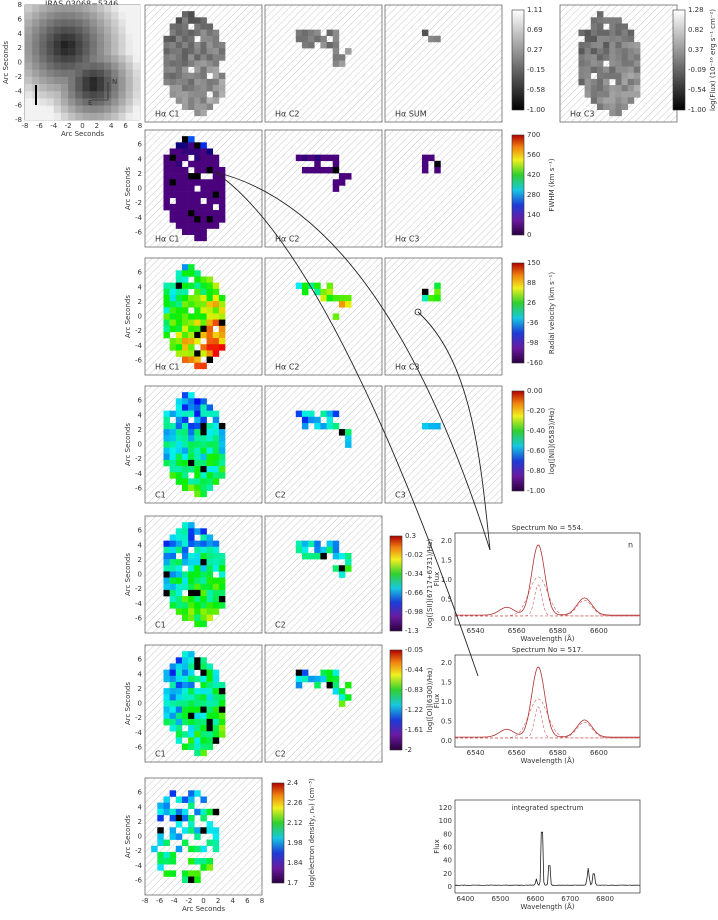 This screenshot has height=920, width=718. I want to click on colorbar-tick-label: -0.80, so click(536, 471).